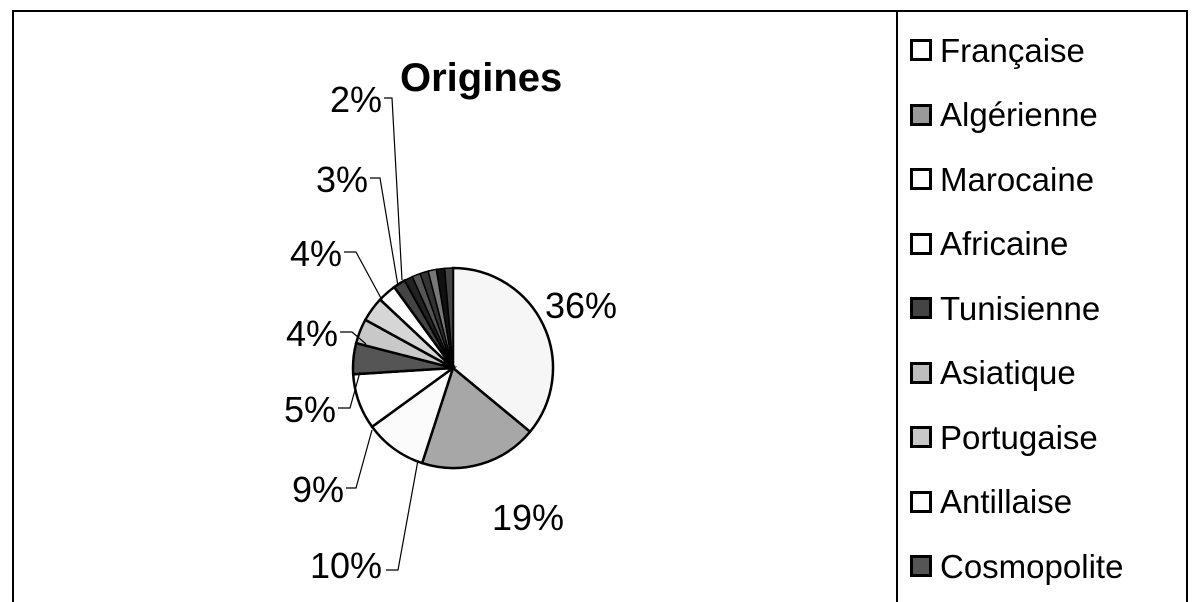 This screenshot has width=1192, height=602. I want to click on legend-item-africaine: Africaine, so click(989, 244).